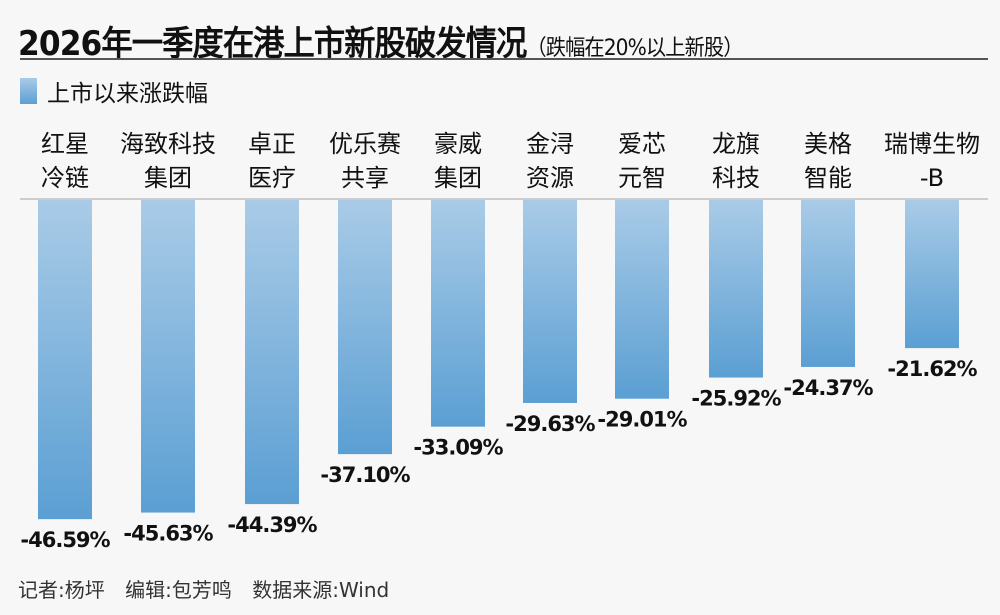 This screenshot has width=1000, height=615. I want to click on category-label: 科技, so click(736, 178).